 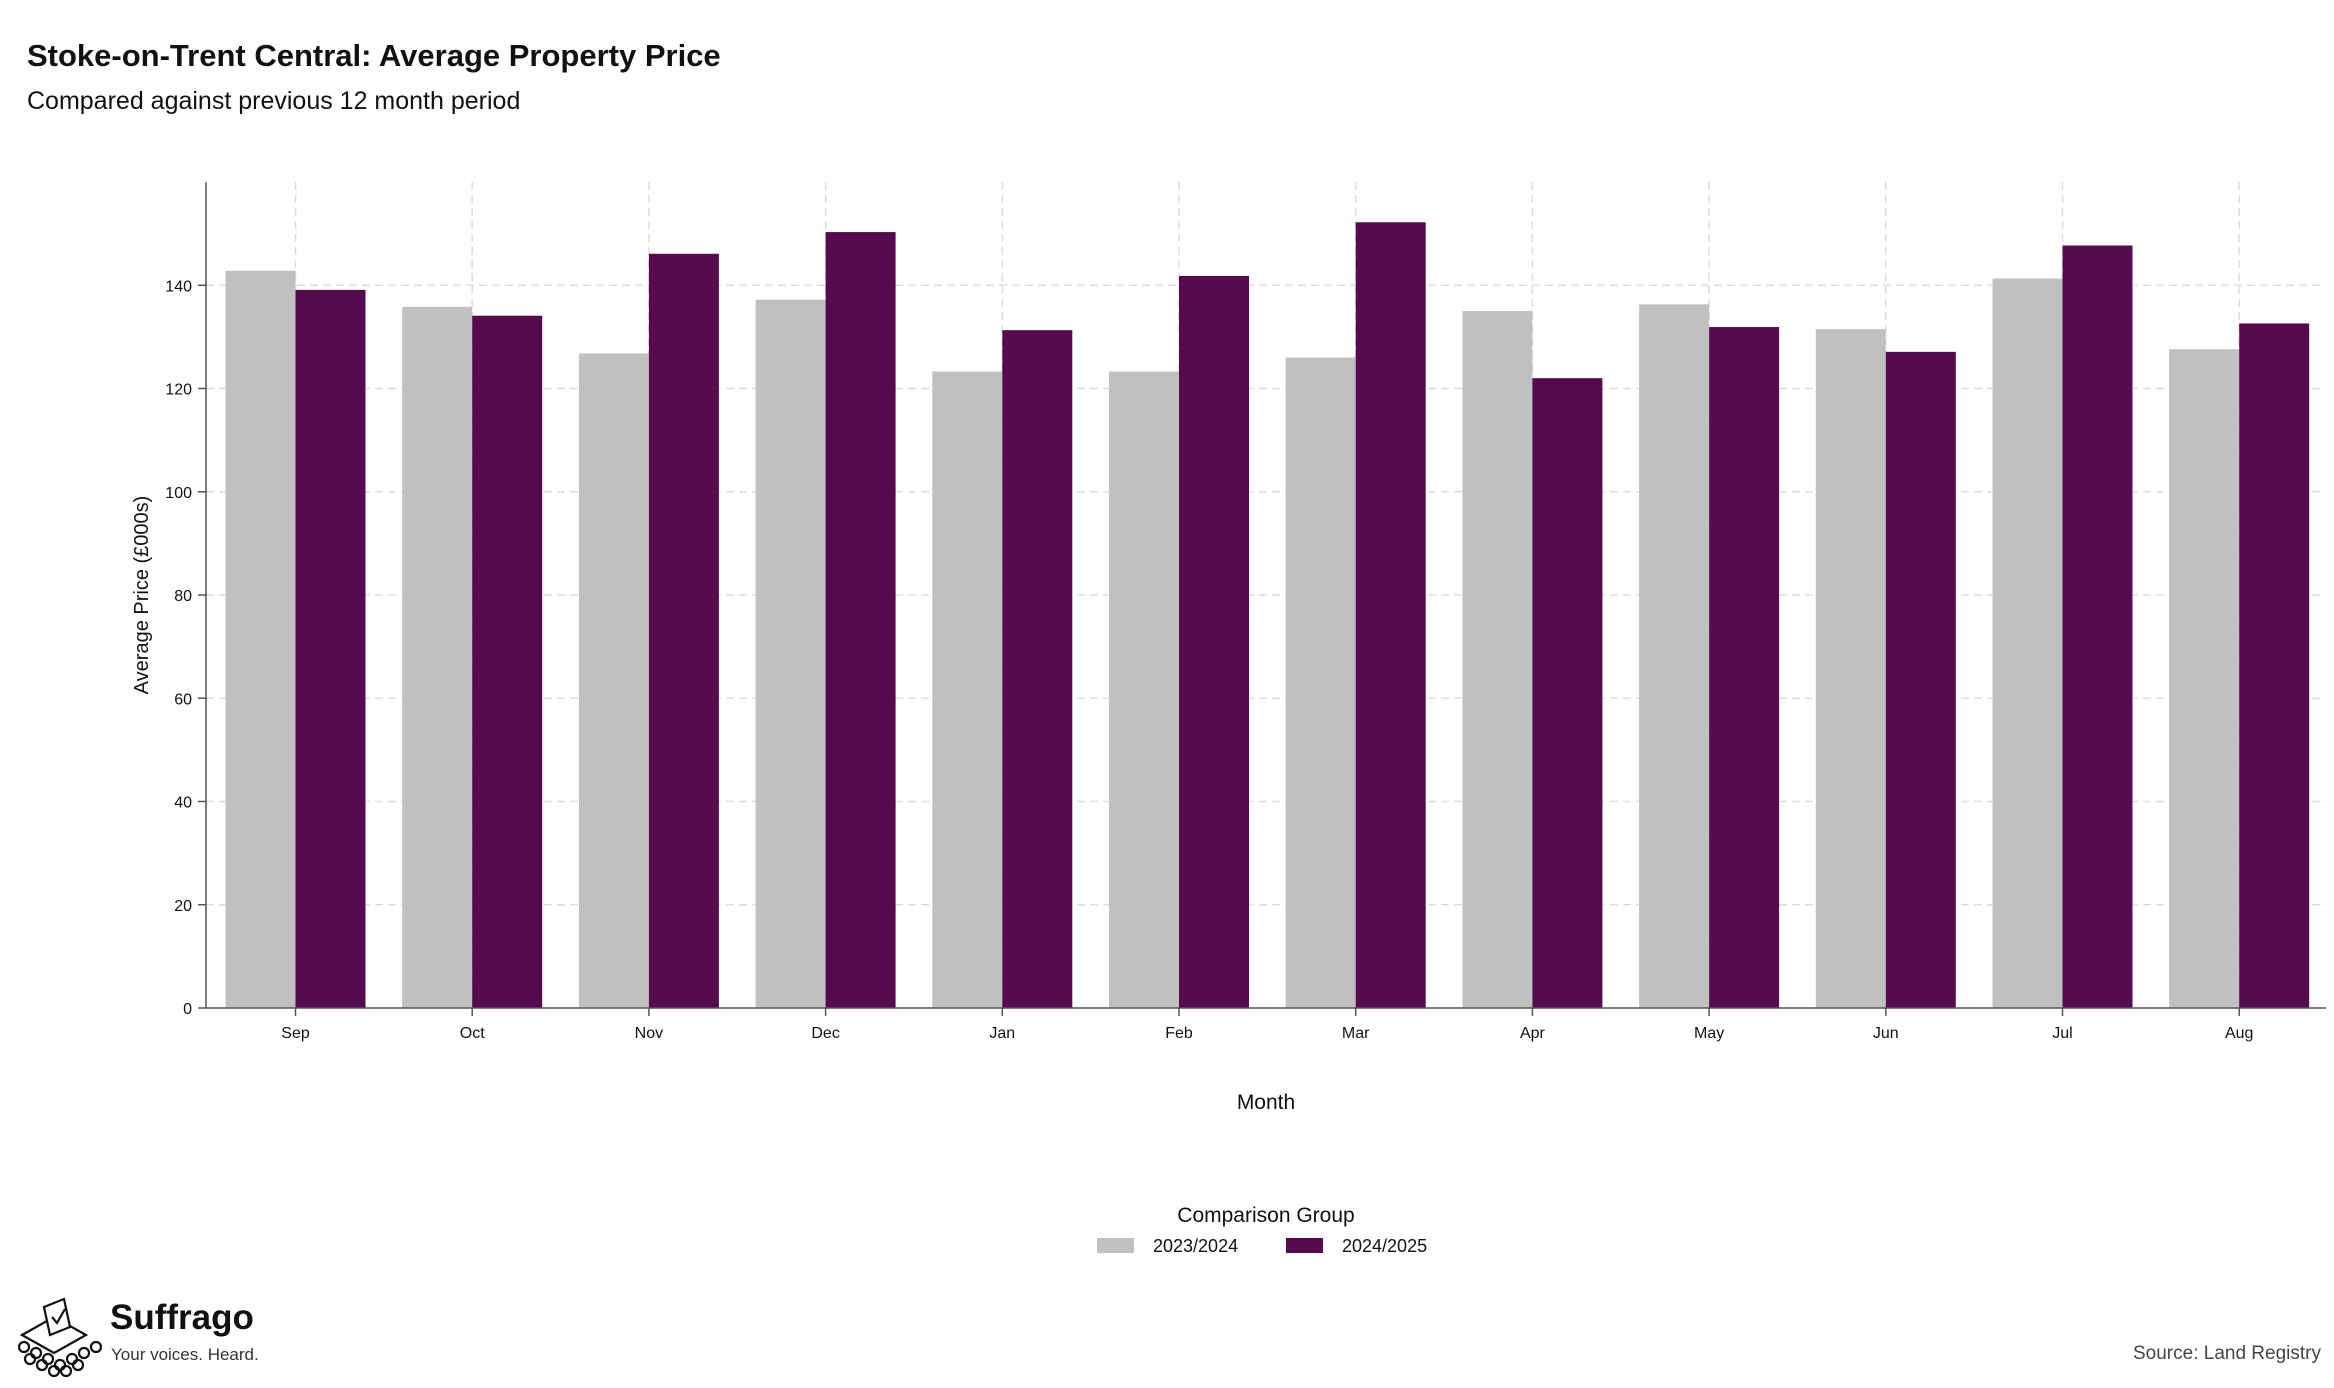 I want to click on y-tick-label: 40, so click(x=183, y=803).